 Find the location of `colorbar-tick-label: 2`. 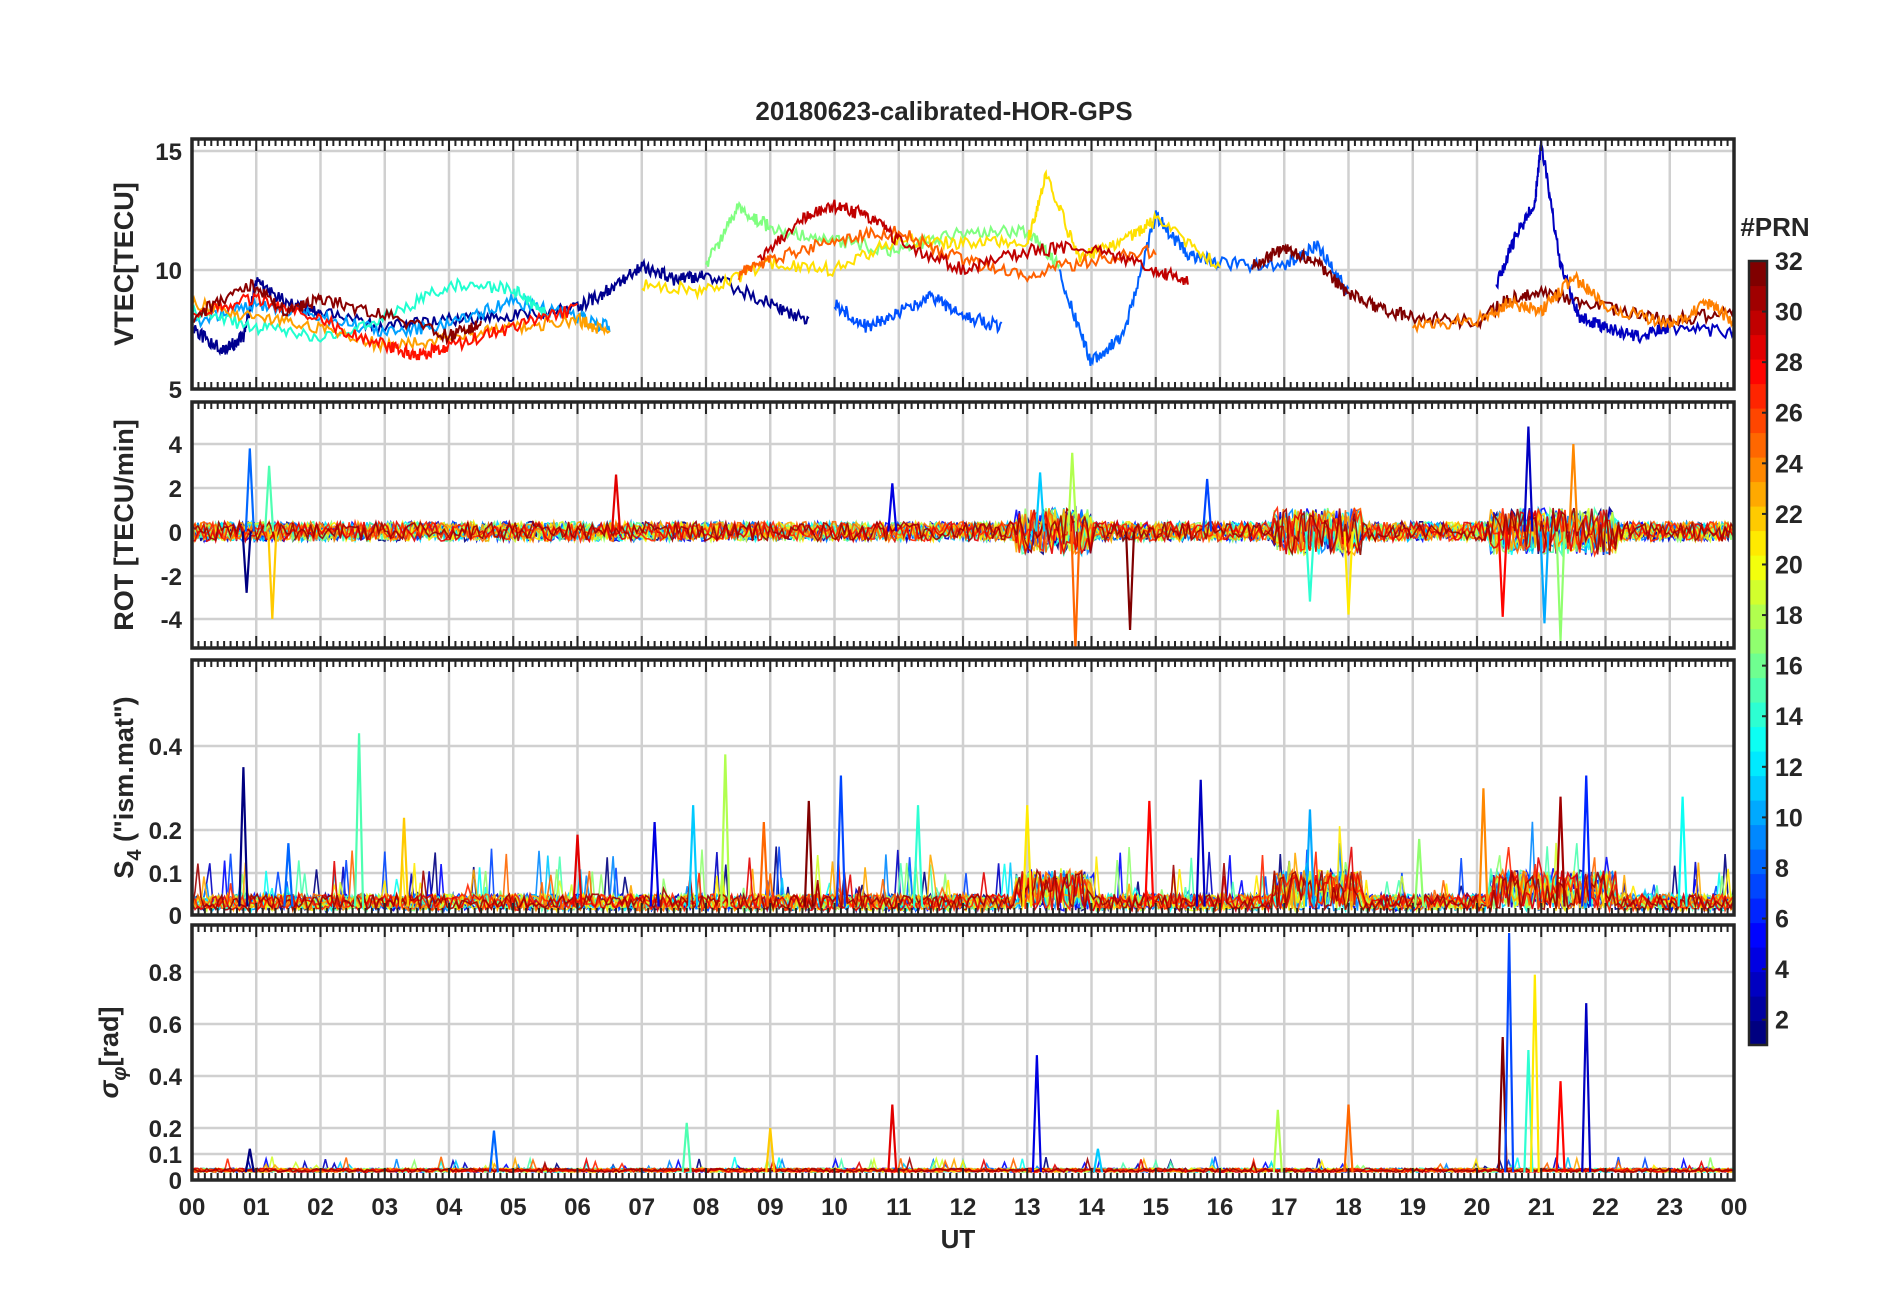

colorbar-tick-label: 2 is located at coordinates (1782, 1021).